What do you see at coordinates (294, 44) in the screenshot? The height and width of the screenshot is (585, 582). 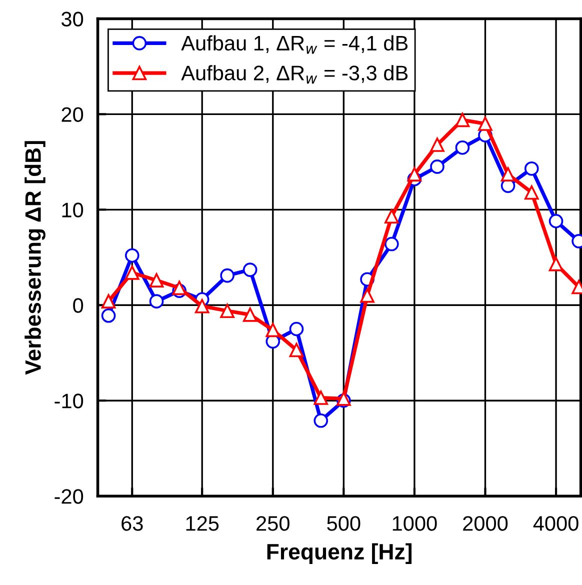 I see `legend-label: Aufbau 1, ΔR$_{w}$ = -4,1 dB` at bounding box center [294, 44].